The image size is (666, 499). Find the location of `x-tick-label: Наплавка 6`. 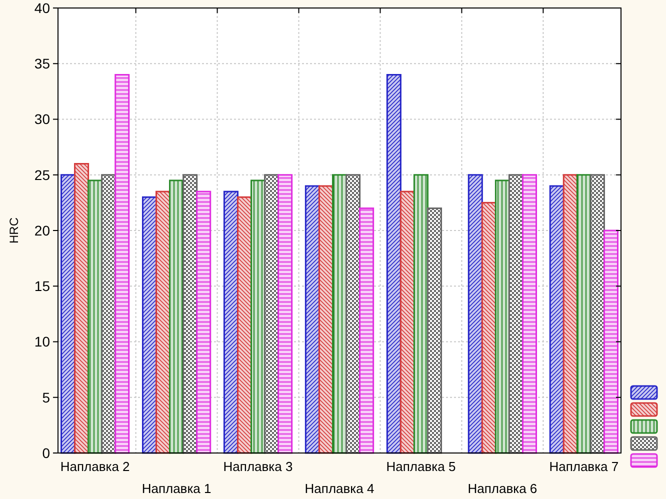

x-tick-label: Наплавка 6 is located at coordinates (503, 488).